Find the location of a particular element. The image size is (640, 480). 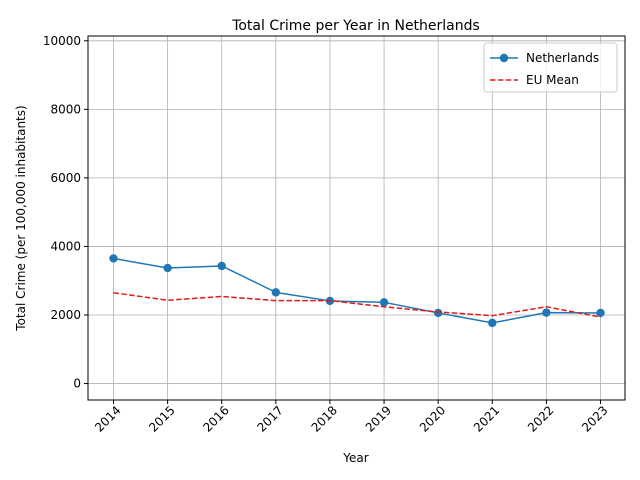

data-point-netherlands-2022 is located at coordinates (546, 312).